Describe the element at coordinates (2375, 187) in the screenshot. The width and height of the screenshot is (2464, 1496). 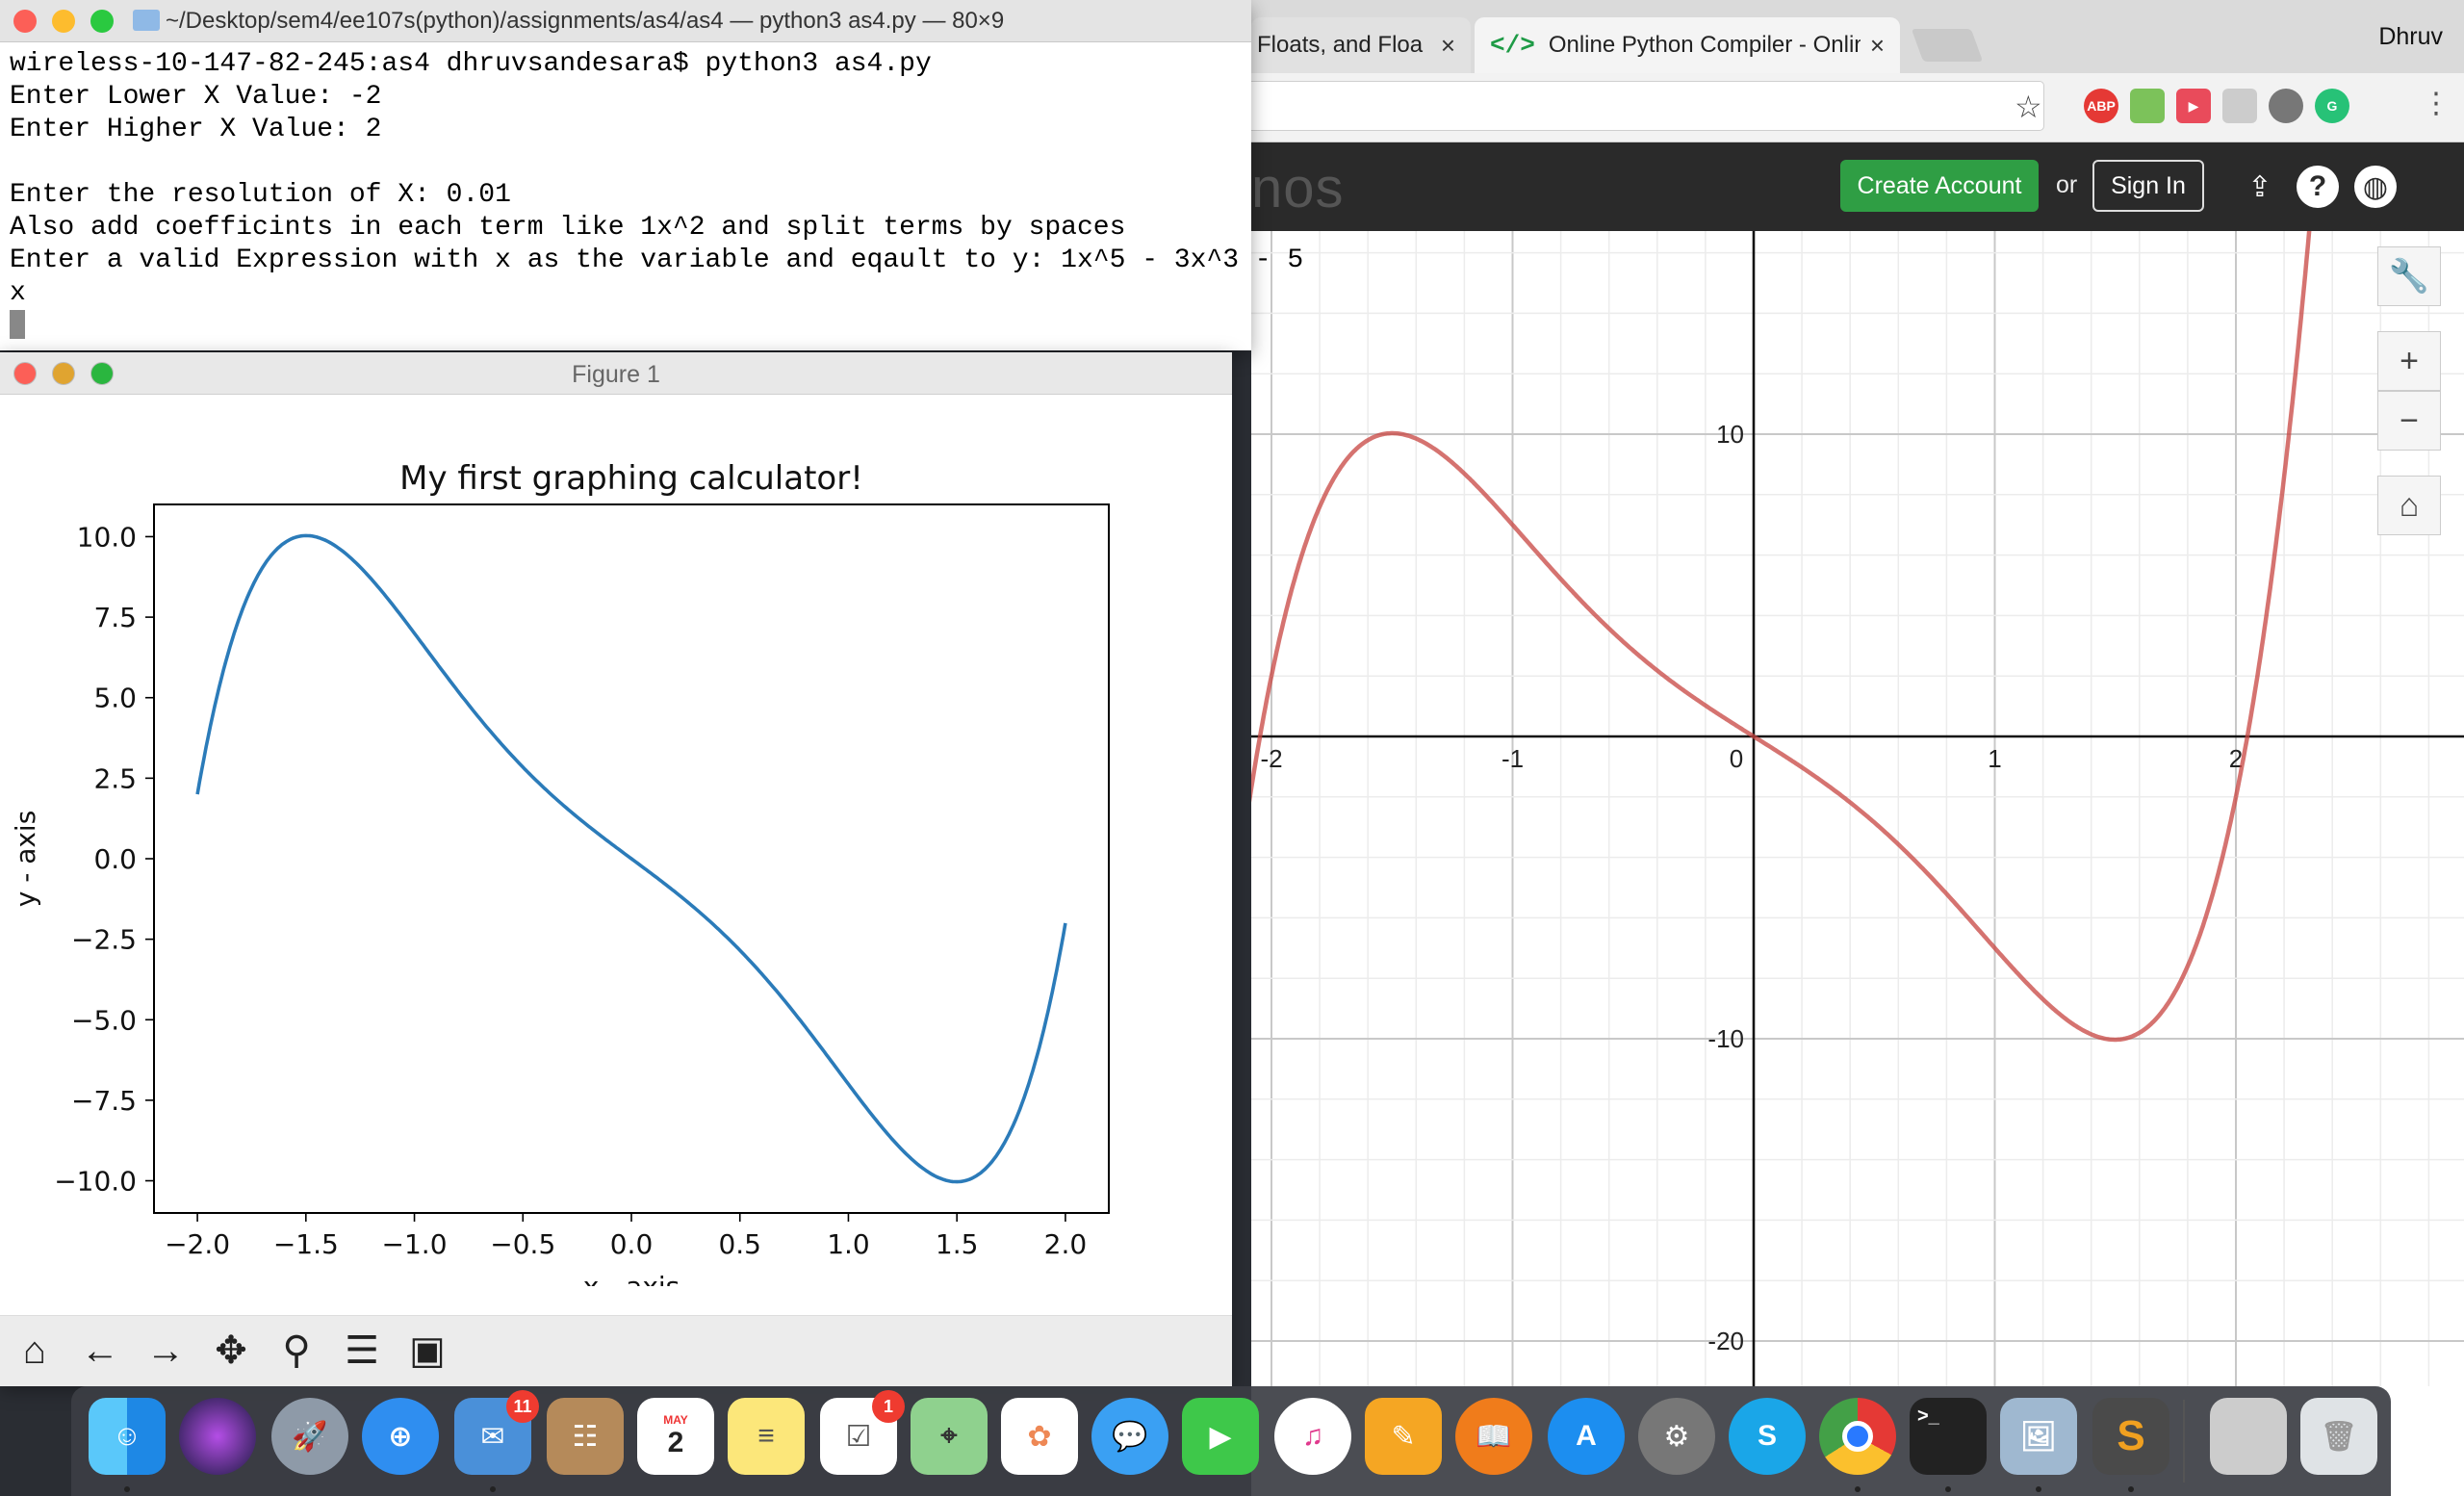
I see `globe-icon: ◍` at that location.